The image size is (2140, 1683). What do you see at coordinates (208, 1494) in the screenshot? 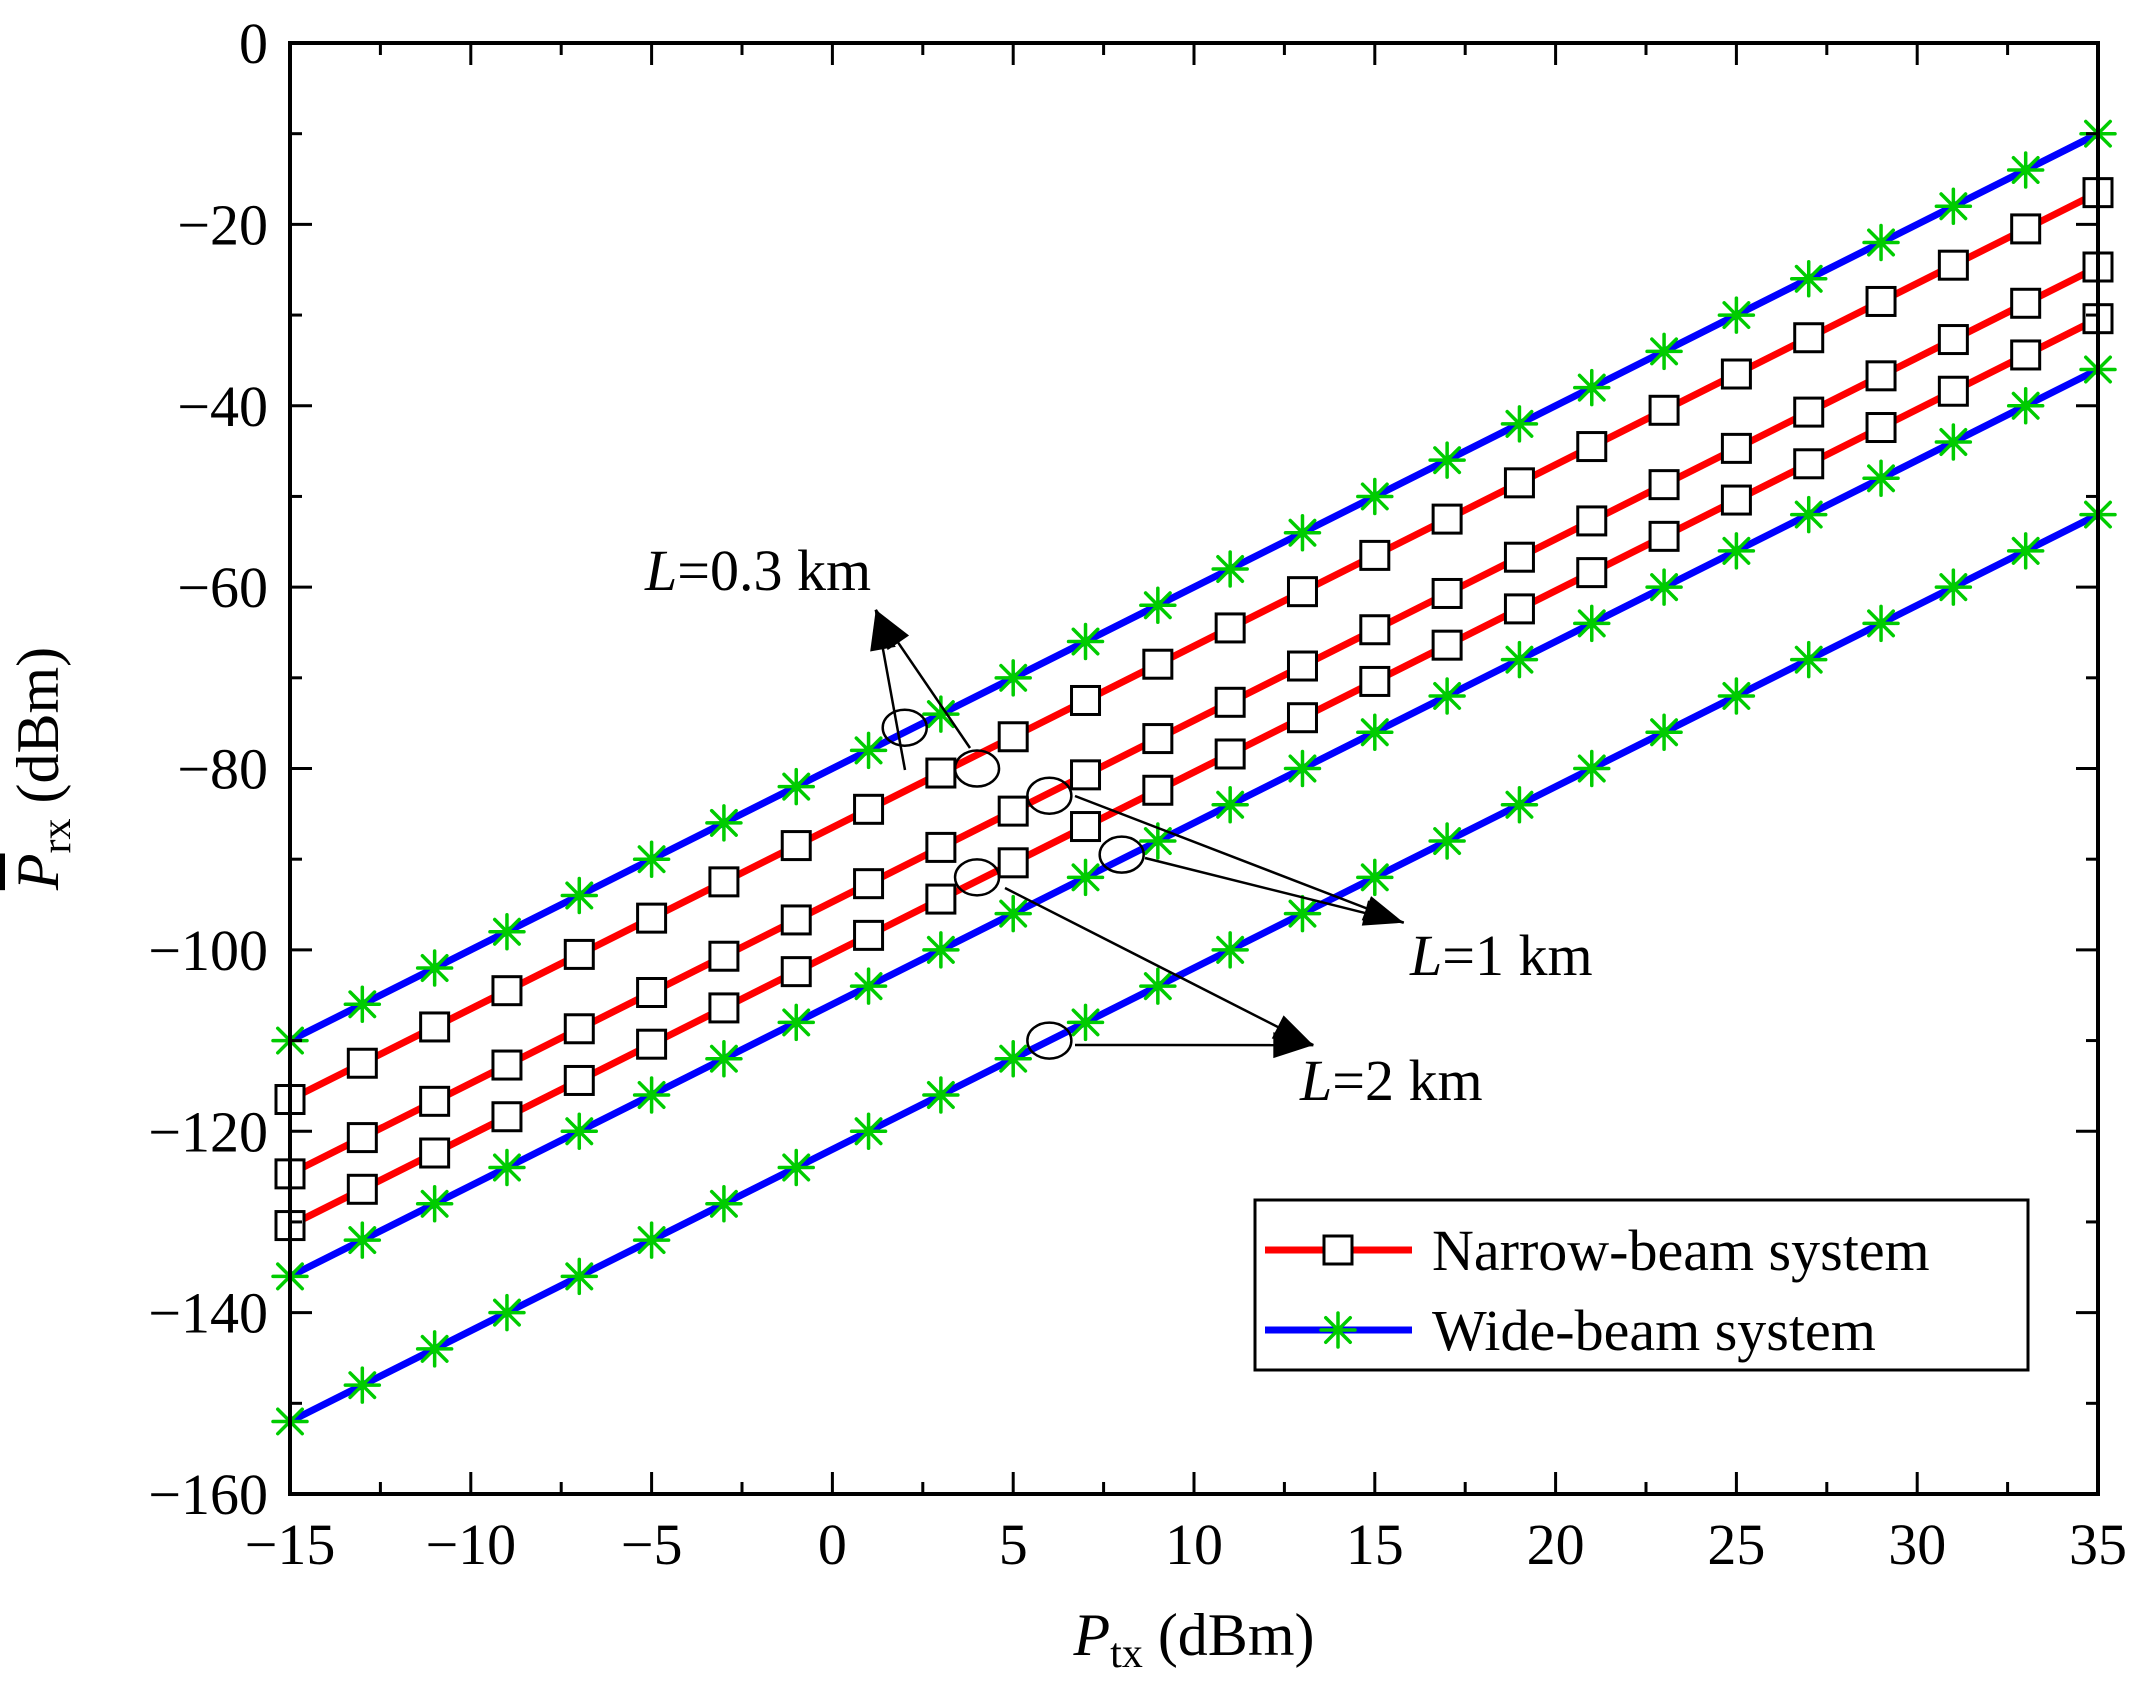
I see `y-tick-label: −160` at bounding box center [208, 1494].